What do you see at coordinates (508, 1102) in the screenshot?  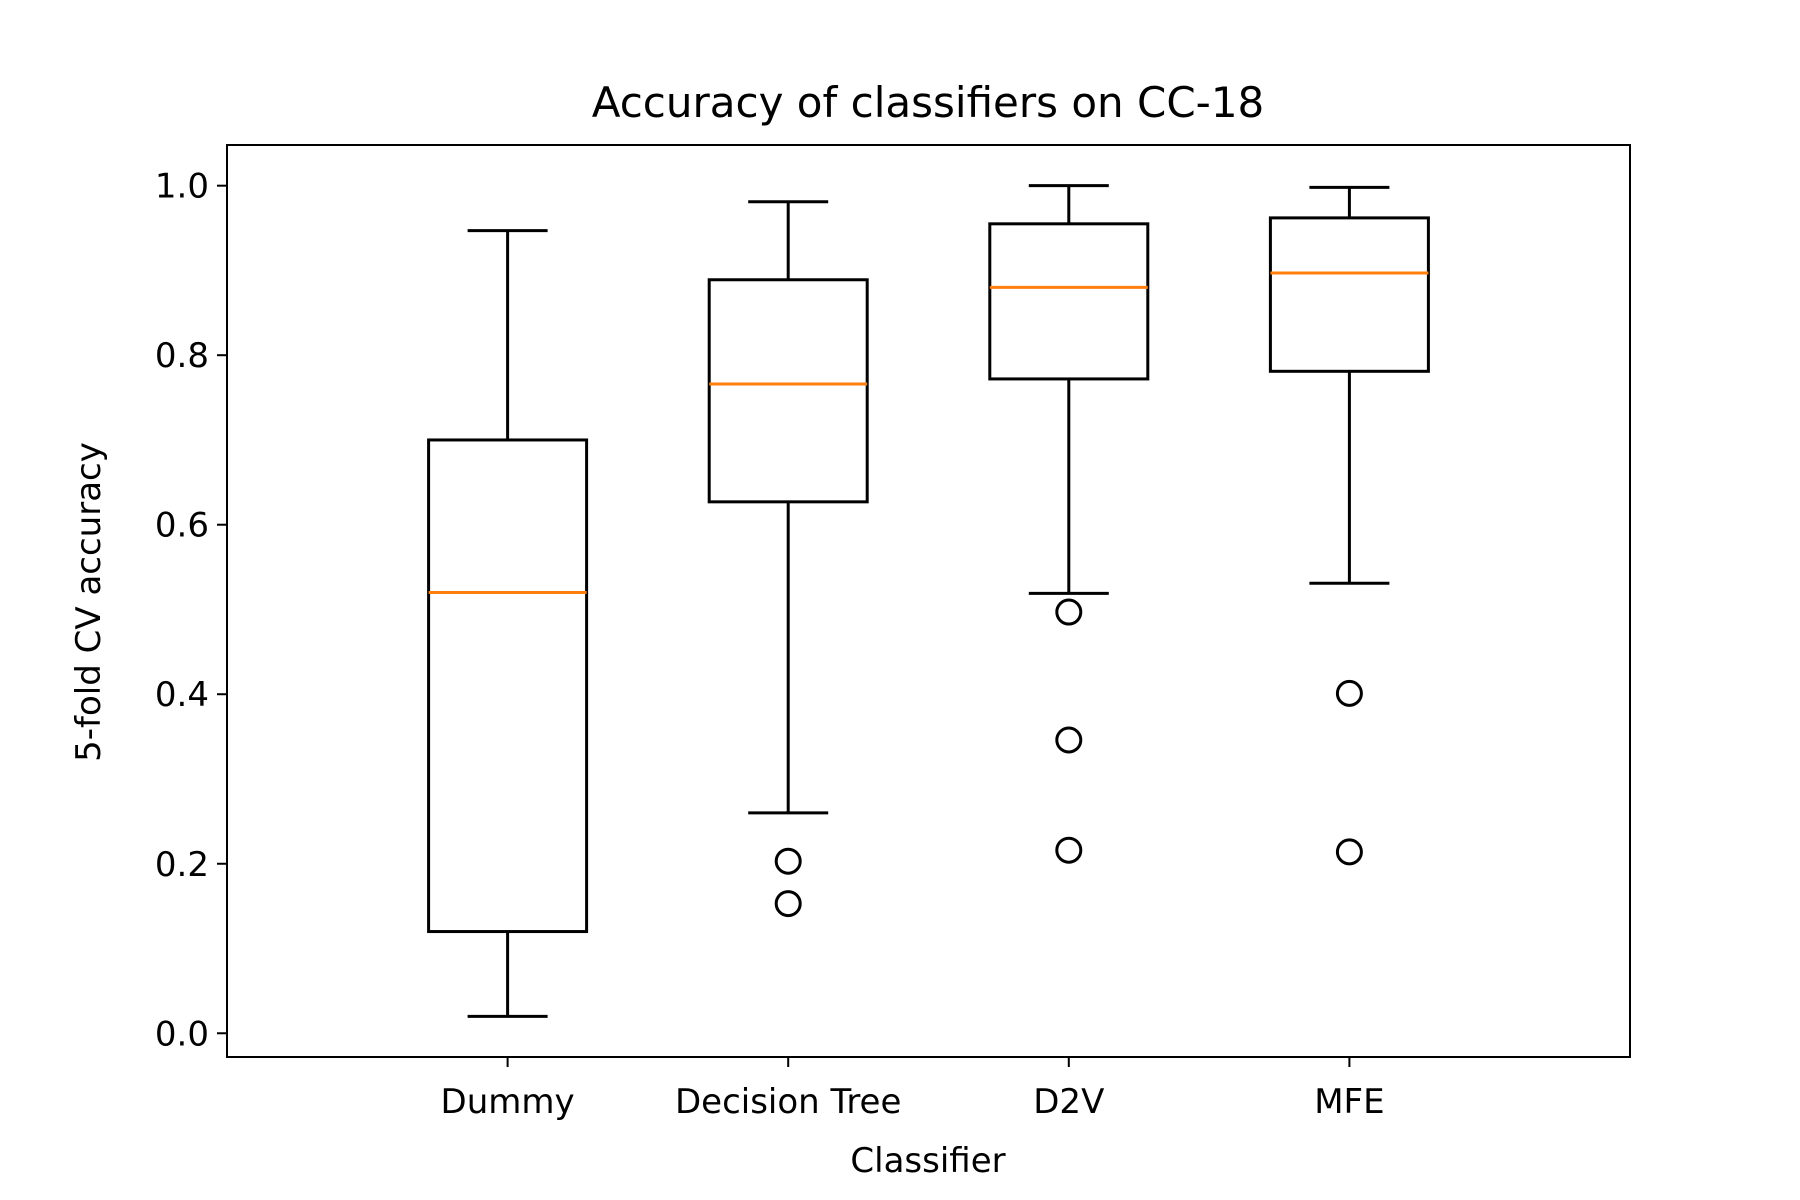 I see `x-tick-label: Dummy` at bounding box center [508, 1102].